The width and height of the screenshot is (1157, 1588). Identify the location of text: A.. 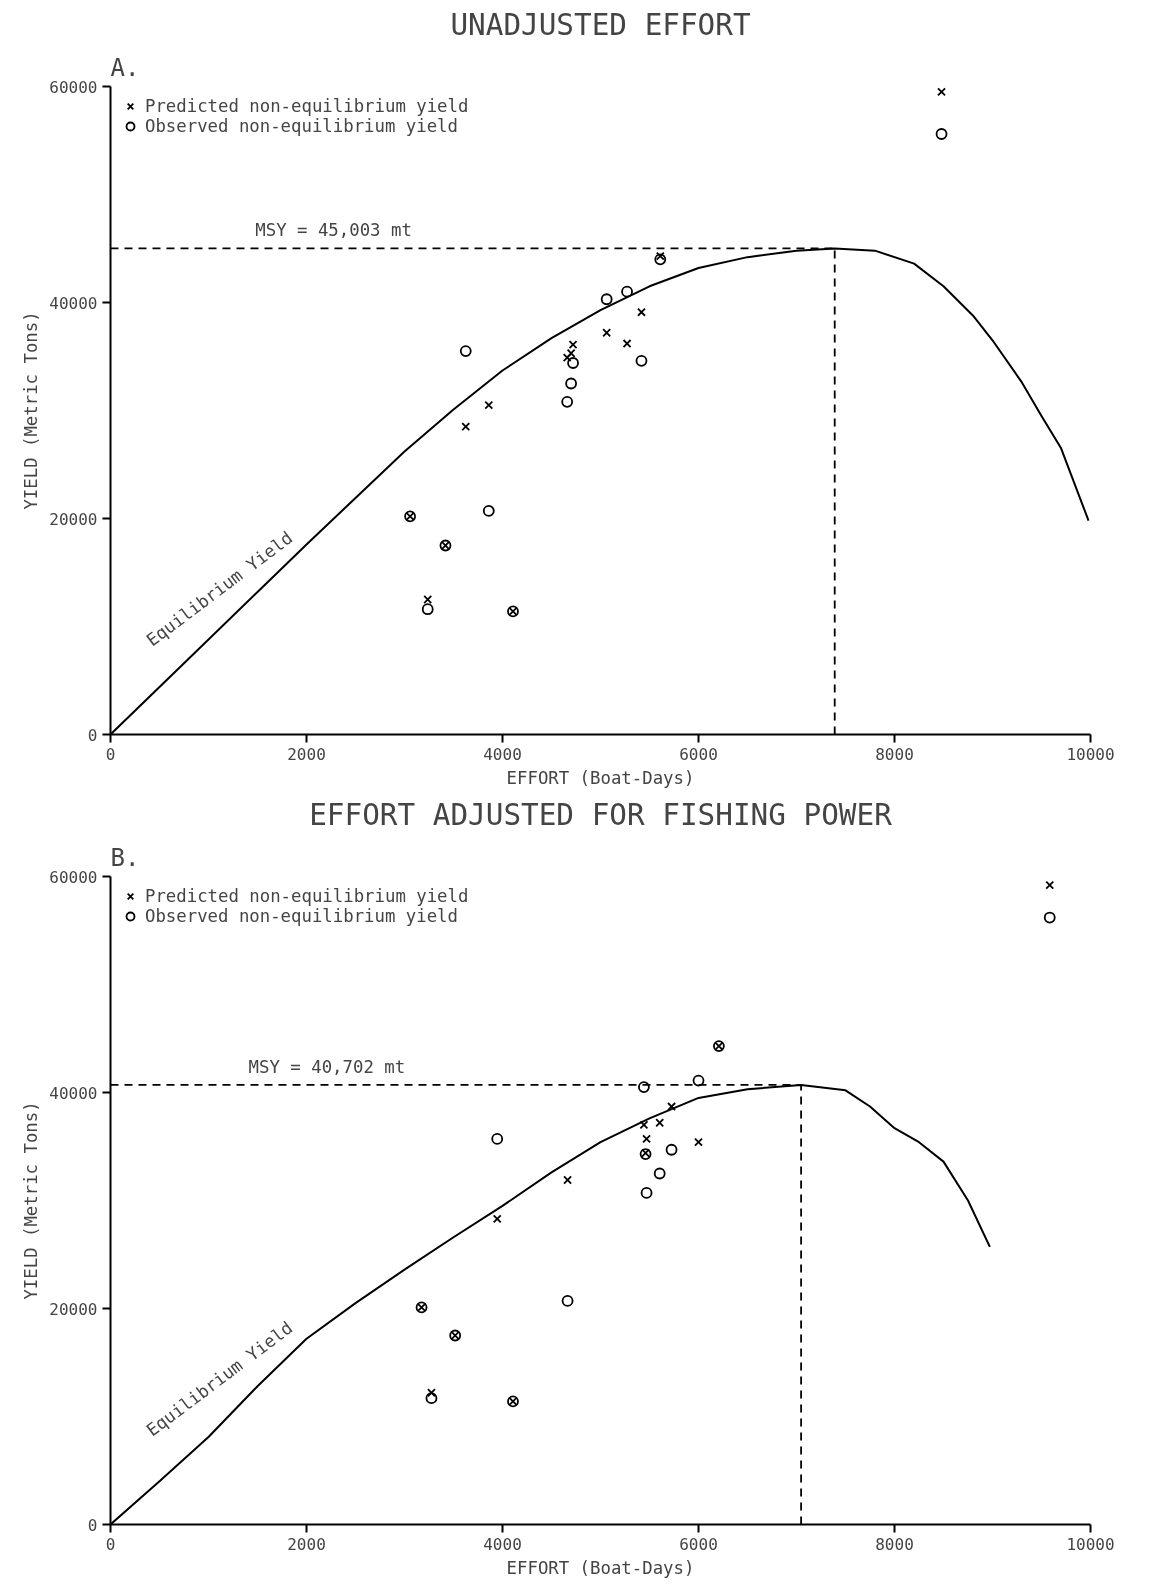
(125, 67).